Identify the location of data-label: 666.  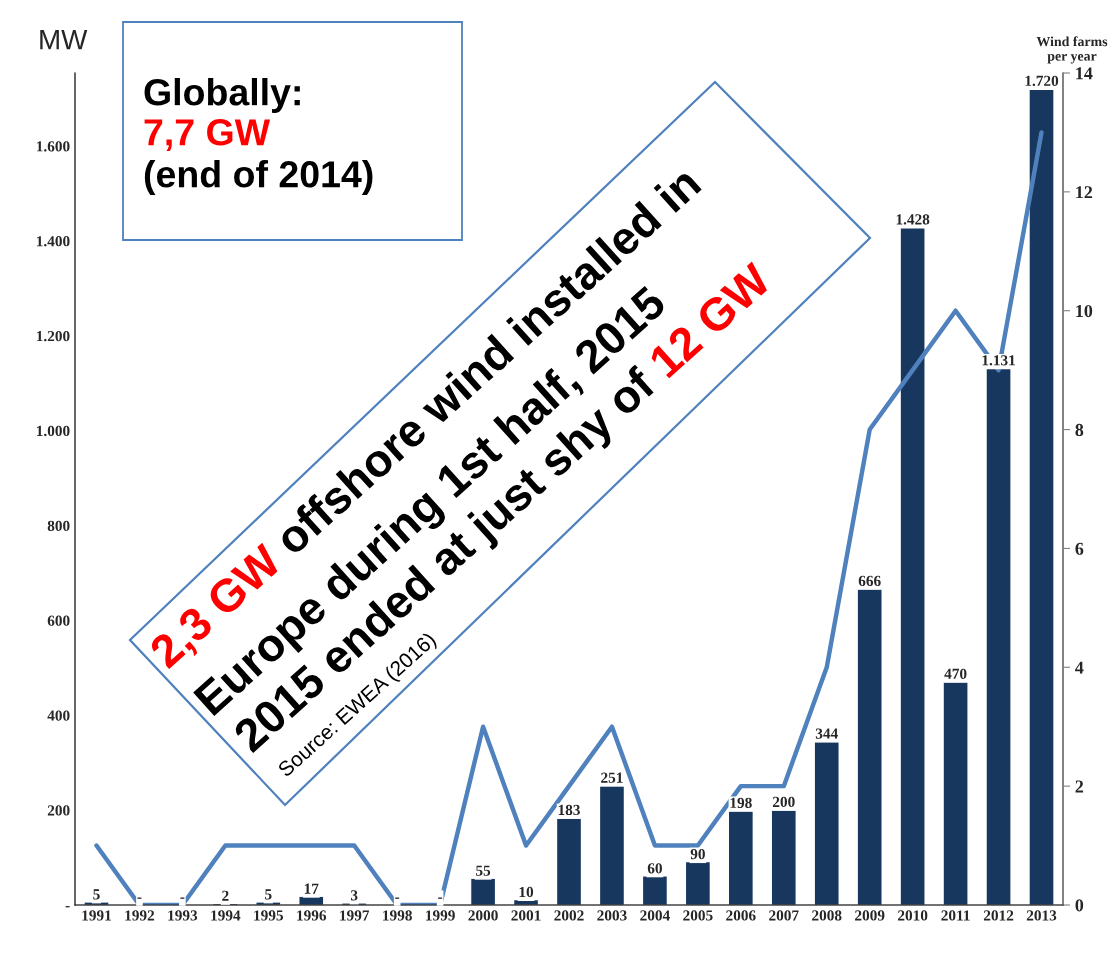
(869, 580).